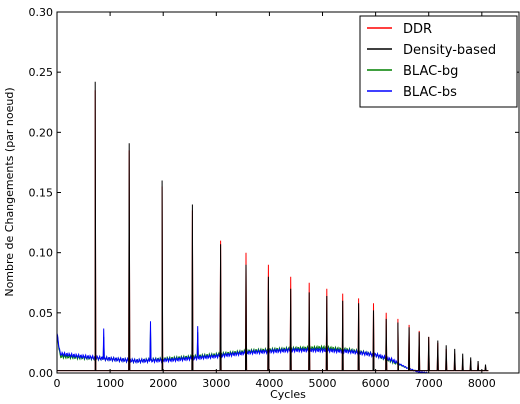  I want to click on y-tick-label: 0.15, so click(41, 193).